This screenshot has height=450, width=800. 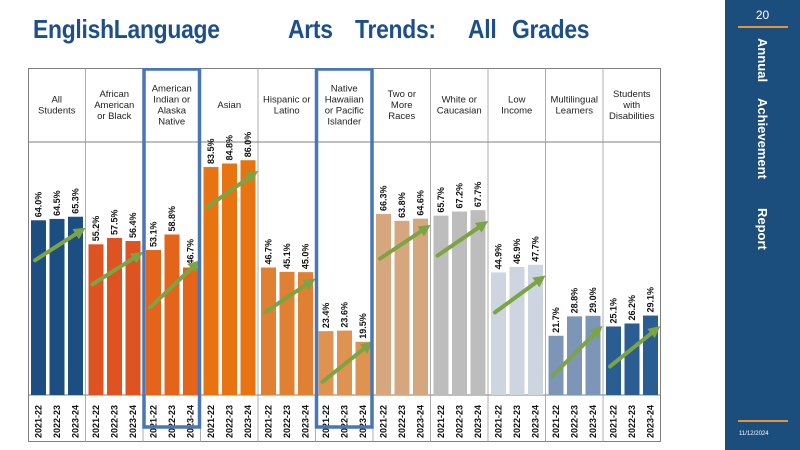 I want to click on value-label: 56.4%, so click(x=133, y=225).